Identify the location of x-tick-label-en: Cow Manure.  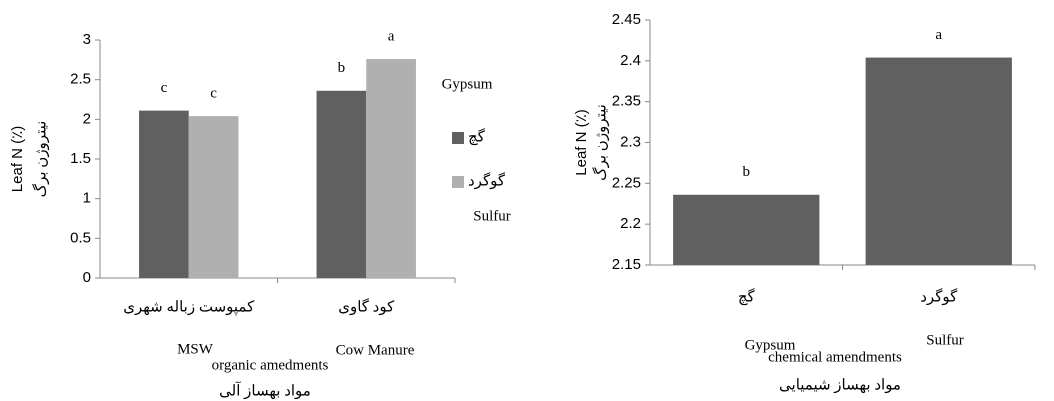
(375, 350).